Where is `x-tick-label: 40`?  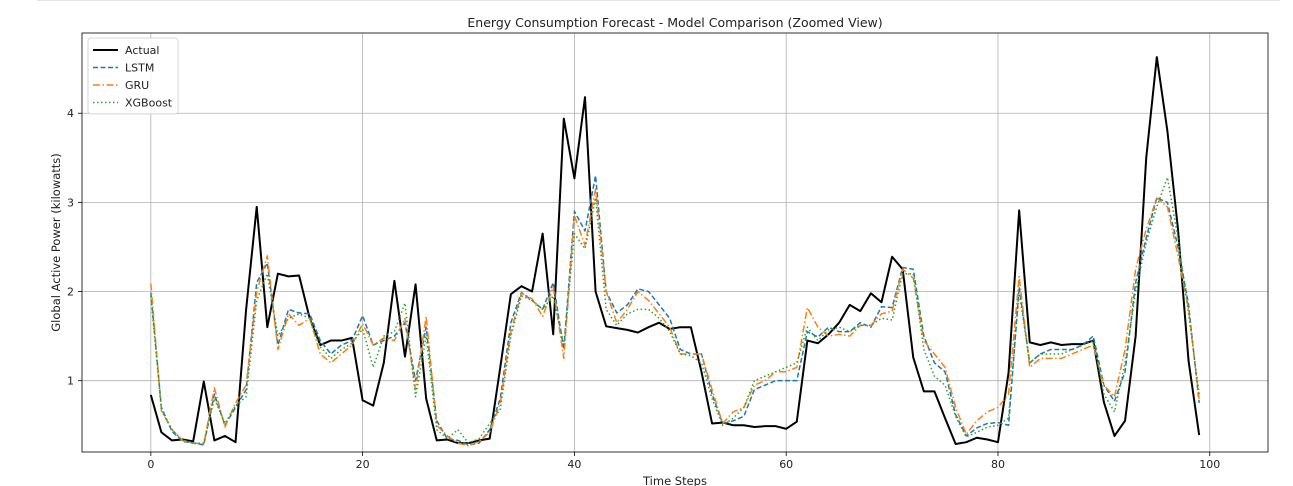 x-tick-label: 40 is located at coordinates (574, 464).